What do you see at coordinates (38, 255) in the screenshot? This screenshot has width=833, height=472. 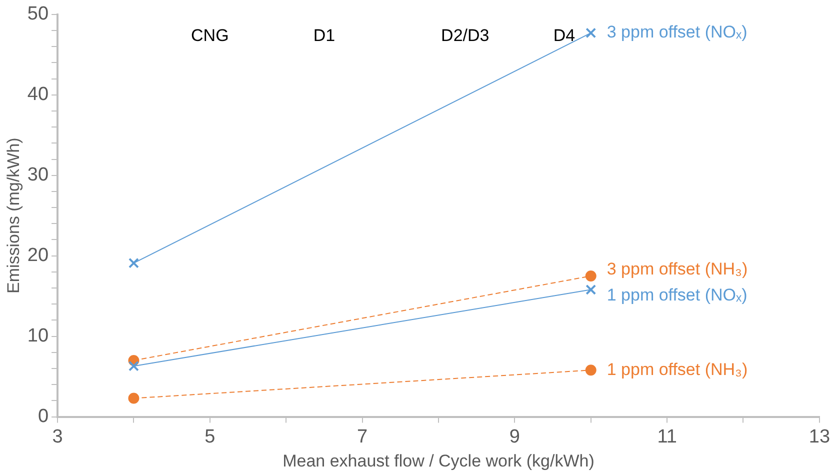 I see `y-tick-label: 20` at bounding box center [38, 255].